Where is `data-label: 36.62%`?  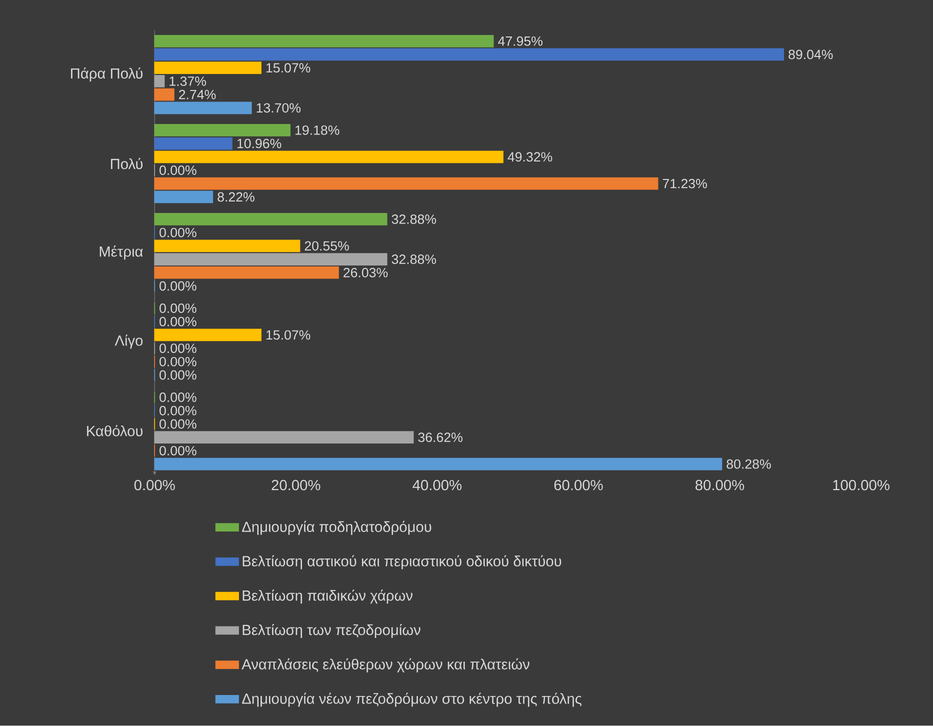 data-label: 36.62% is located at coordinates (440, 437).